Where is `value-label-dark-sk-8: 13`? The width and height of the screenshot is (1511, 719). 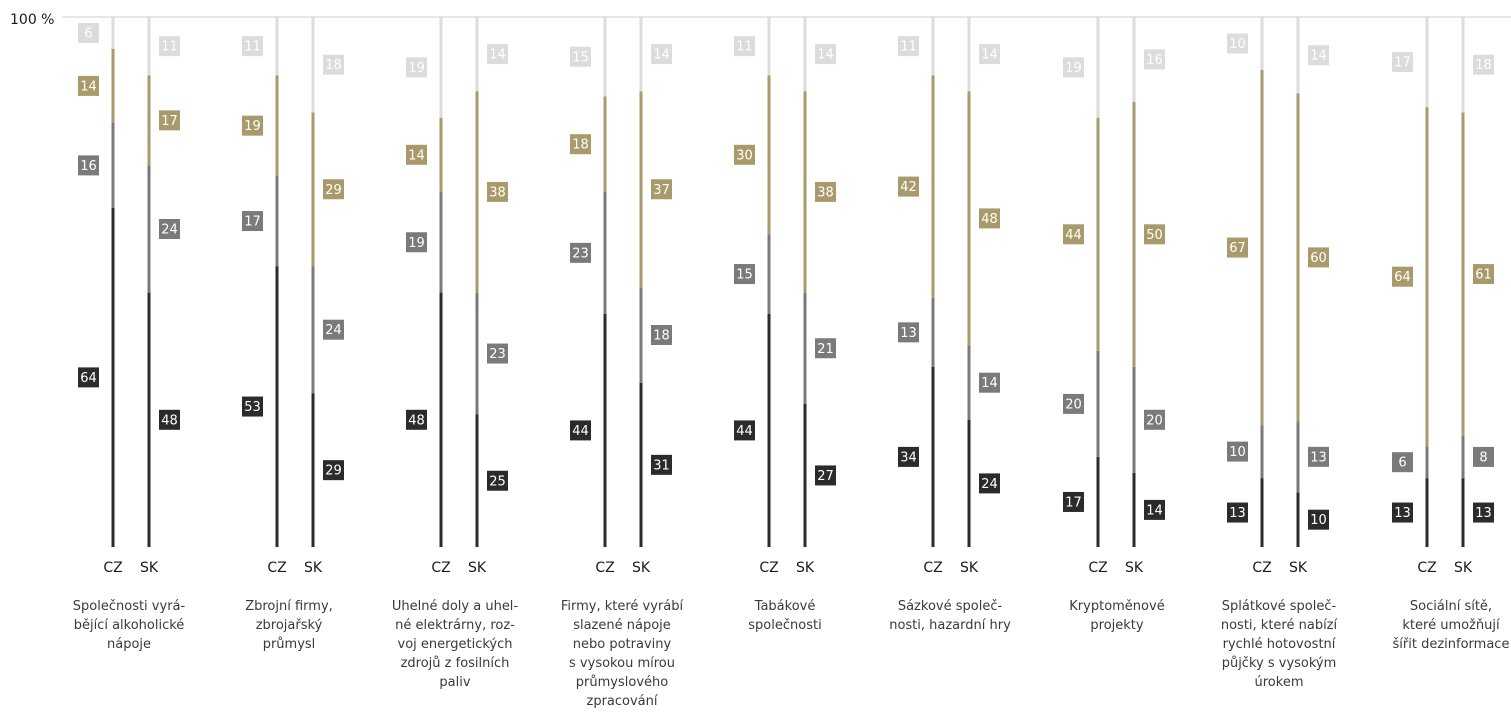 value-label-dark-sk-8: 13 is located at coordinates (1483, 513).